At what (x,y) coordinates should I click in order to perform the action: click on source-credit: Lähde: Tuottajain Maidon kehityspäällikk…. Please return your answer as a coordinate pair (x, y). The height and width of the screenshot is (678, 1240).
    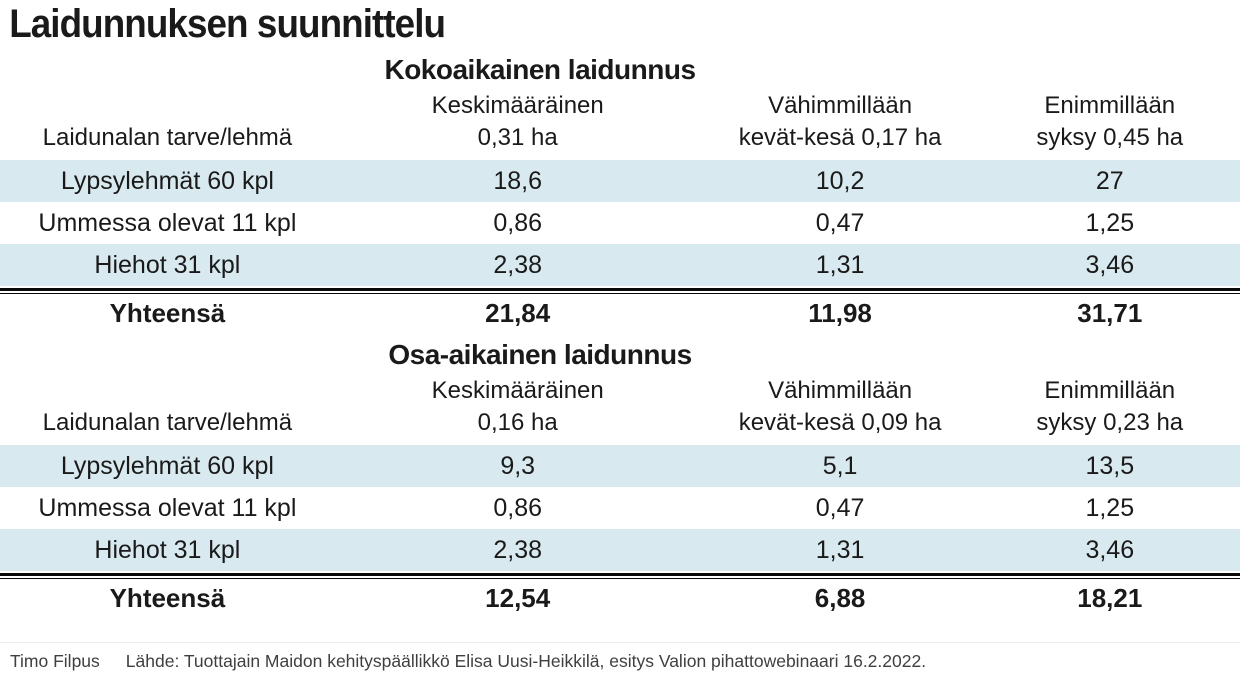
    Looking at the image, I should click on (526, 660).